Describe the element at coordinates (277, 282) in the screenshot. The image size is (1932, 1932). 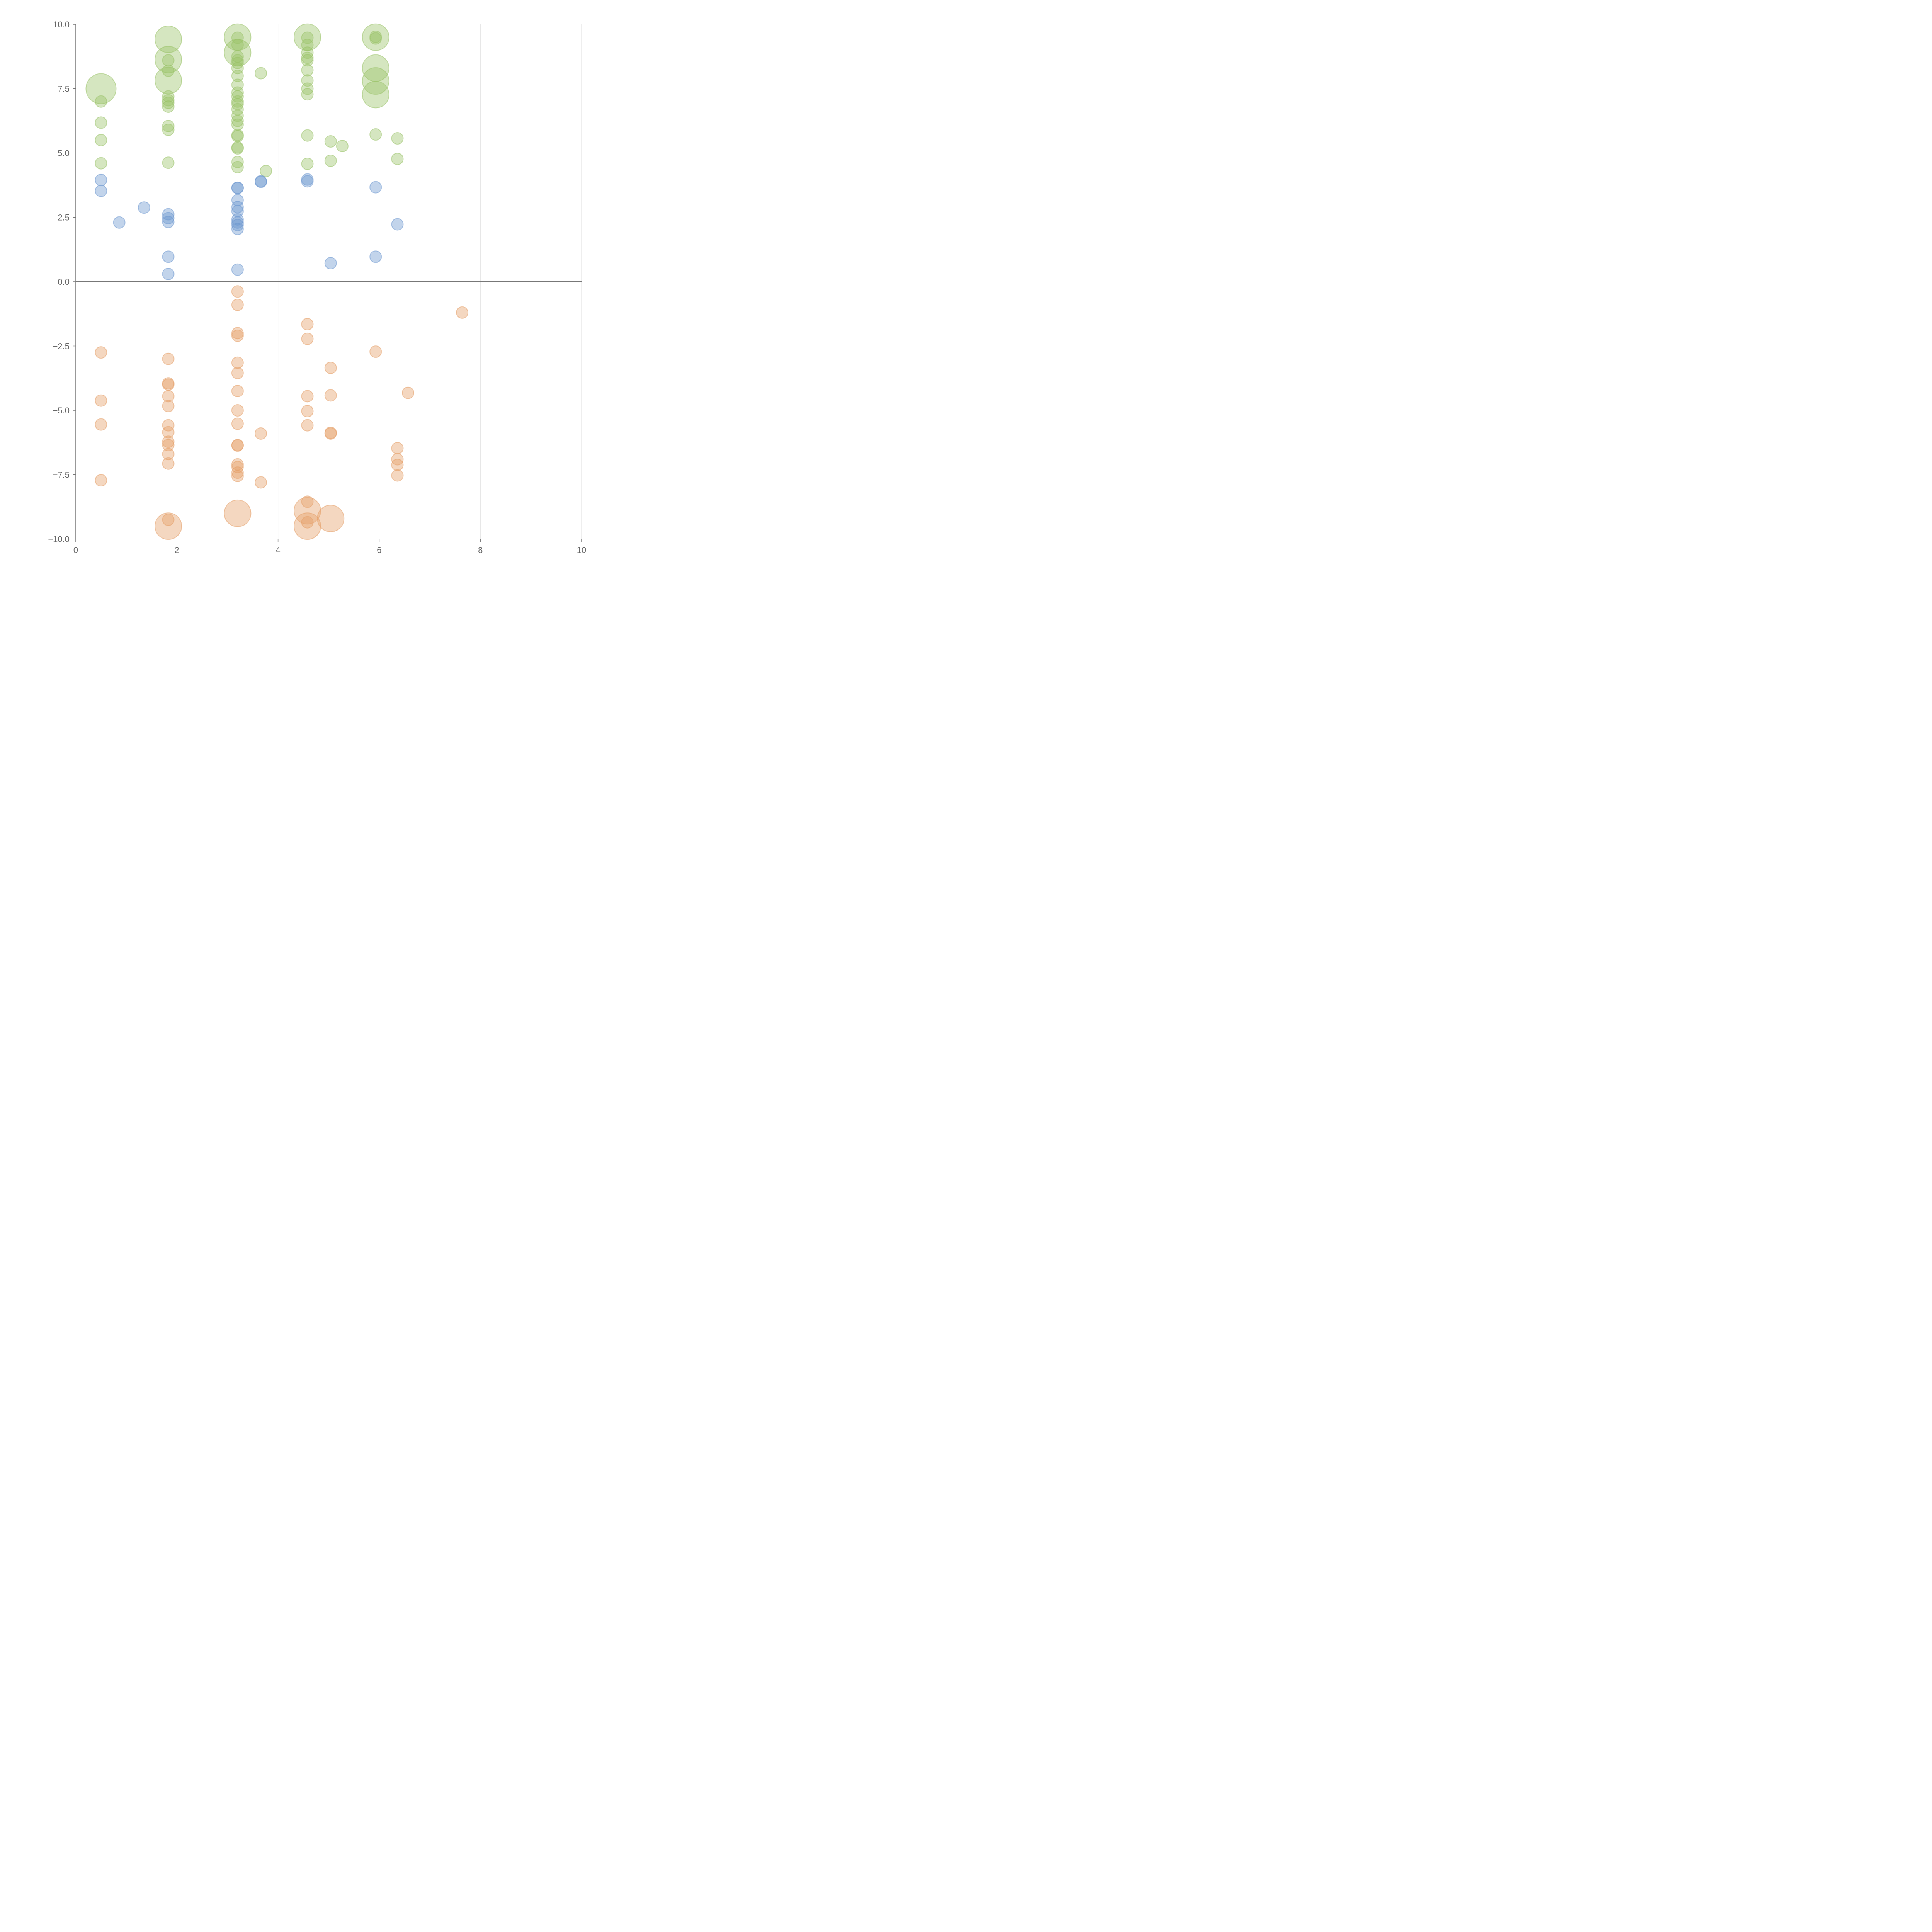
I see `data-points` at that location.